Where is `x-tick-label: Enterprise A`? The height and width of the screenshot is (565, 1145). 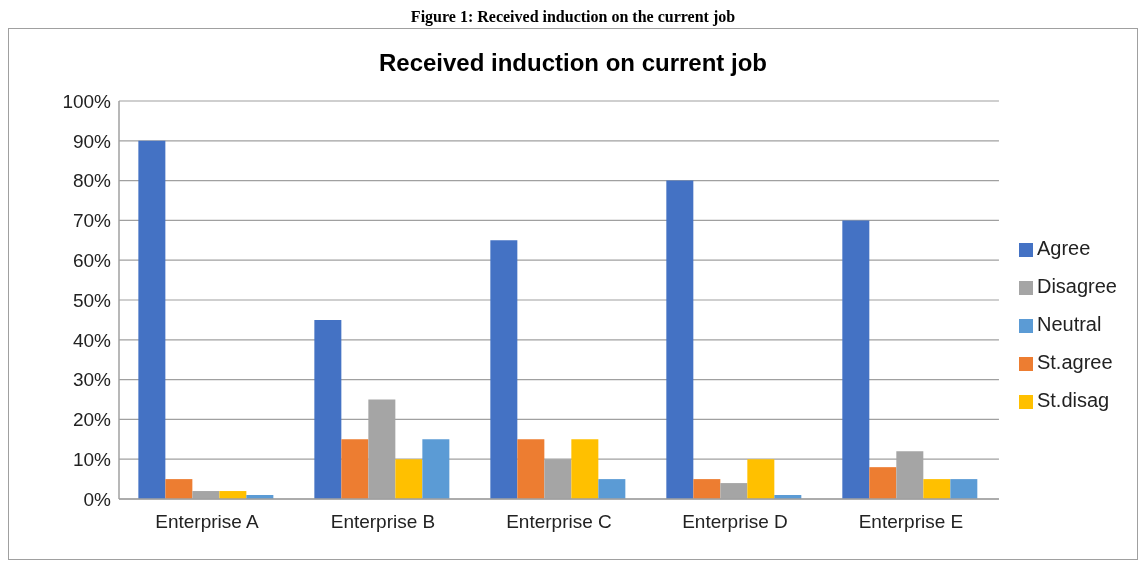 x-tick-label: Enterprise A is located at coordinates (207, 522).